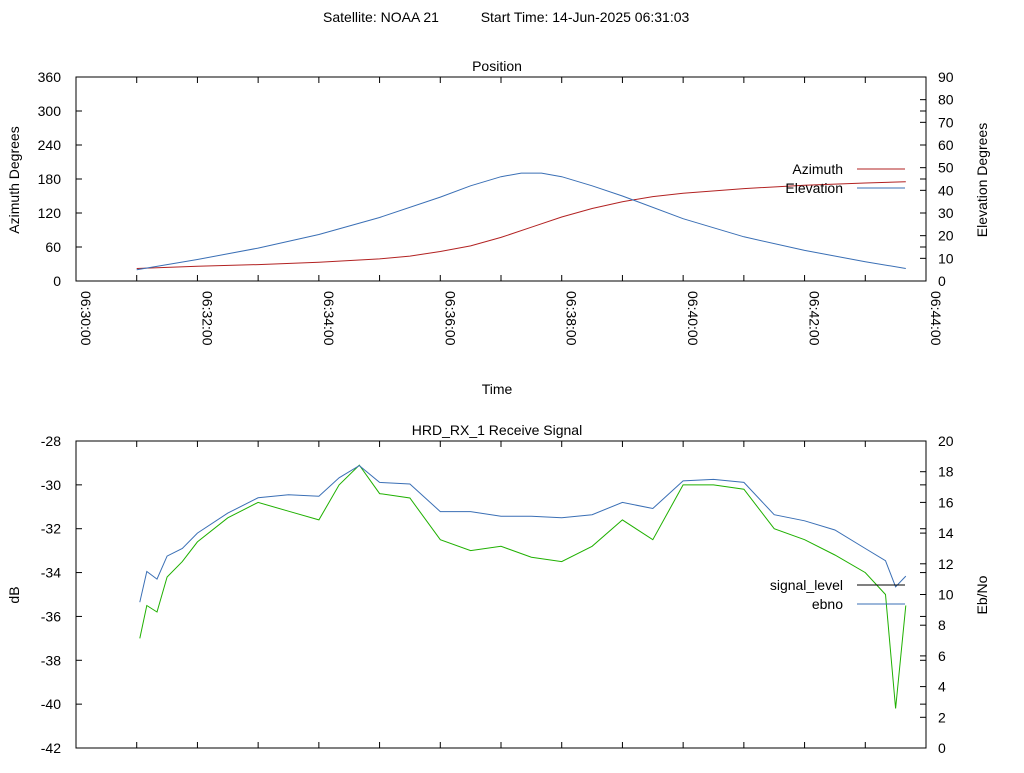 This screenshot has width=1024, height=773. What do you see at coordinates (937, 179) in the screenshot?
I see `position-y-right-ticks: 0 10 20 30 40 50 60 70 80 90` at bounding box center [937, 179].